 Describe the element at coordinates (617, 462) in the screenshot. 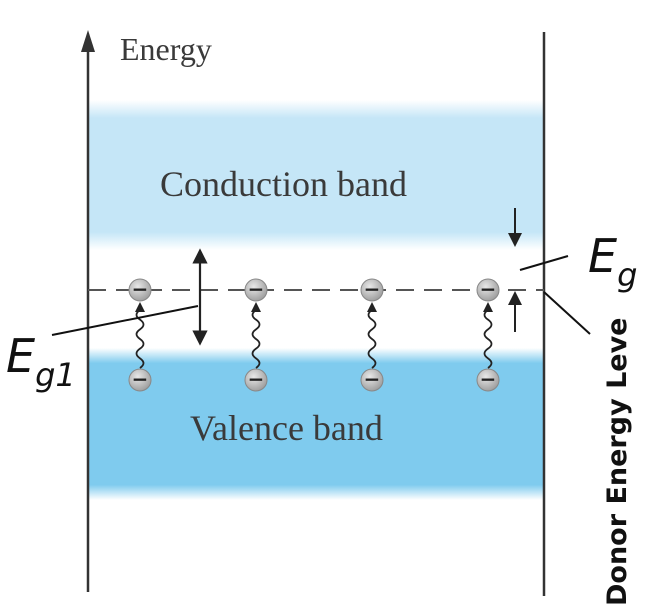

I see `donor-level-label: Donor Energy Leve` at that location.